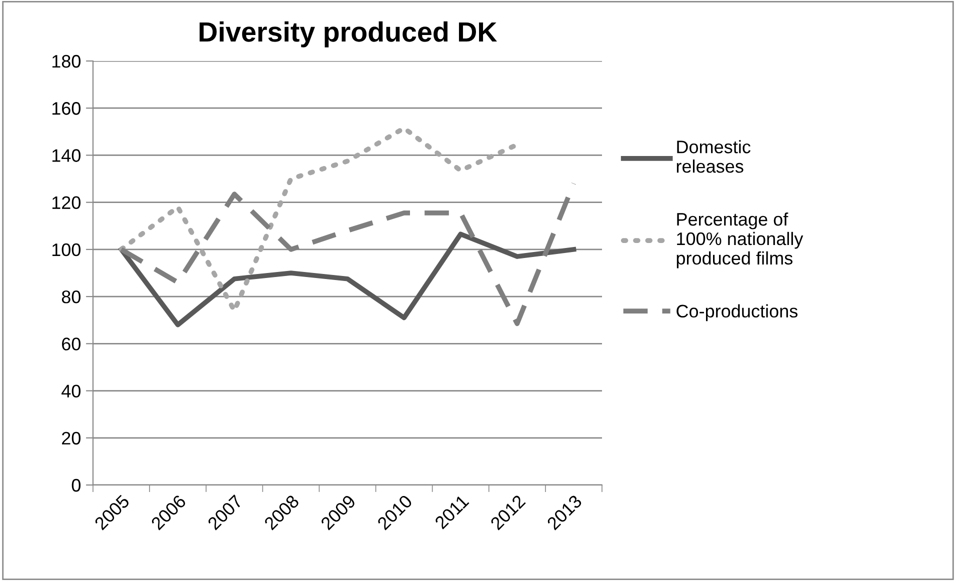  What do you see at coordinates (66, 155) in the screenshot?
I see `y-tick-label: 140` at bounding box center [66, 155].